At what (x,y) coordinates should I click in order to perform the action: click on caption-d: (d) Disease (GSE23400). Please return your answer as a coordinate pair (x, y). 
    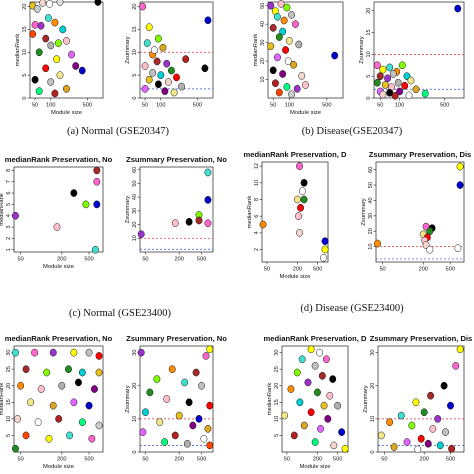
    Looking at the image, I should click on (352, 308).